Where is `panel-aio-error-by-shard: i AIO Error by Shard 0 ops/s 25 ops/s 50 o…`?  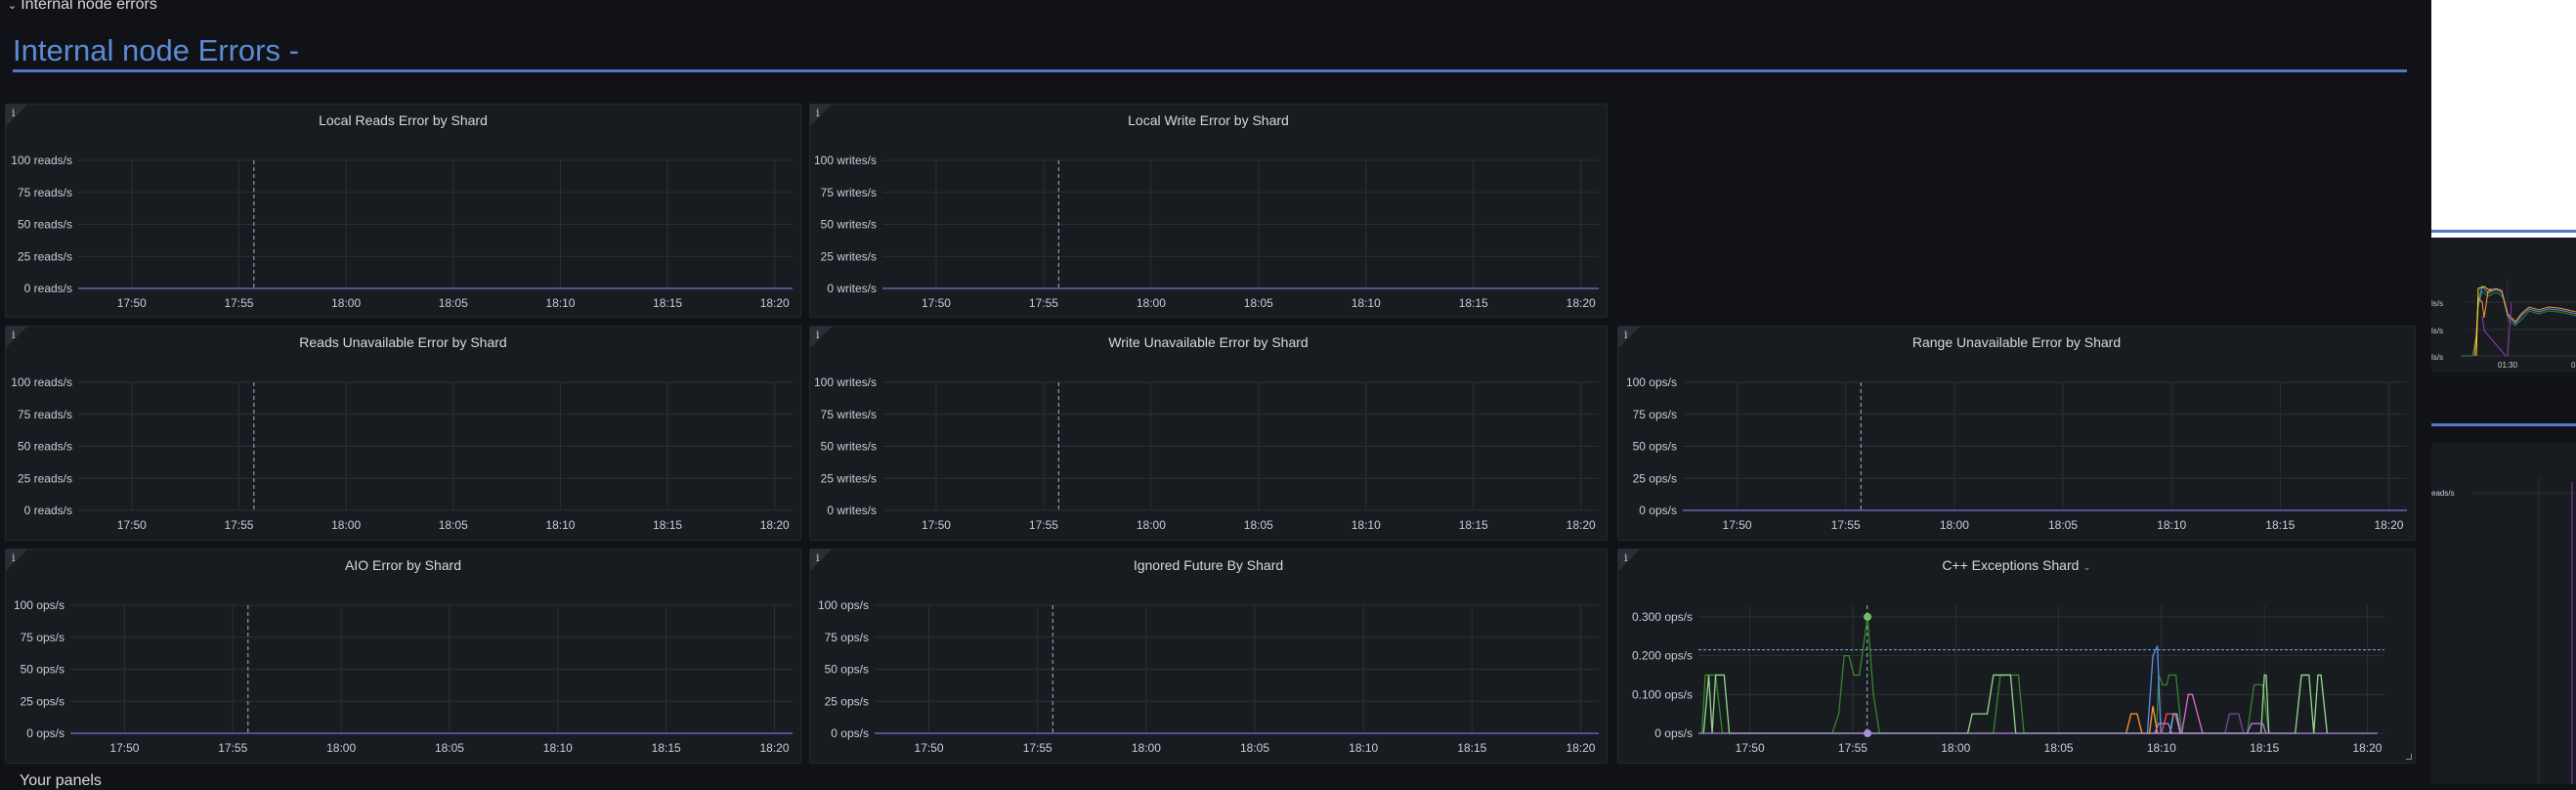 panel-aio-error-by-shard: i AIO Error by Shard 0 ops/s 25 ops/s 50 o… is located at coordinates (403, 656).